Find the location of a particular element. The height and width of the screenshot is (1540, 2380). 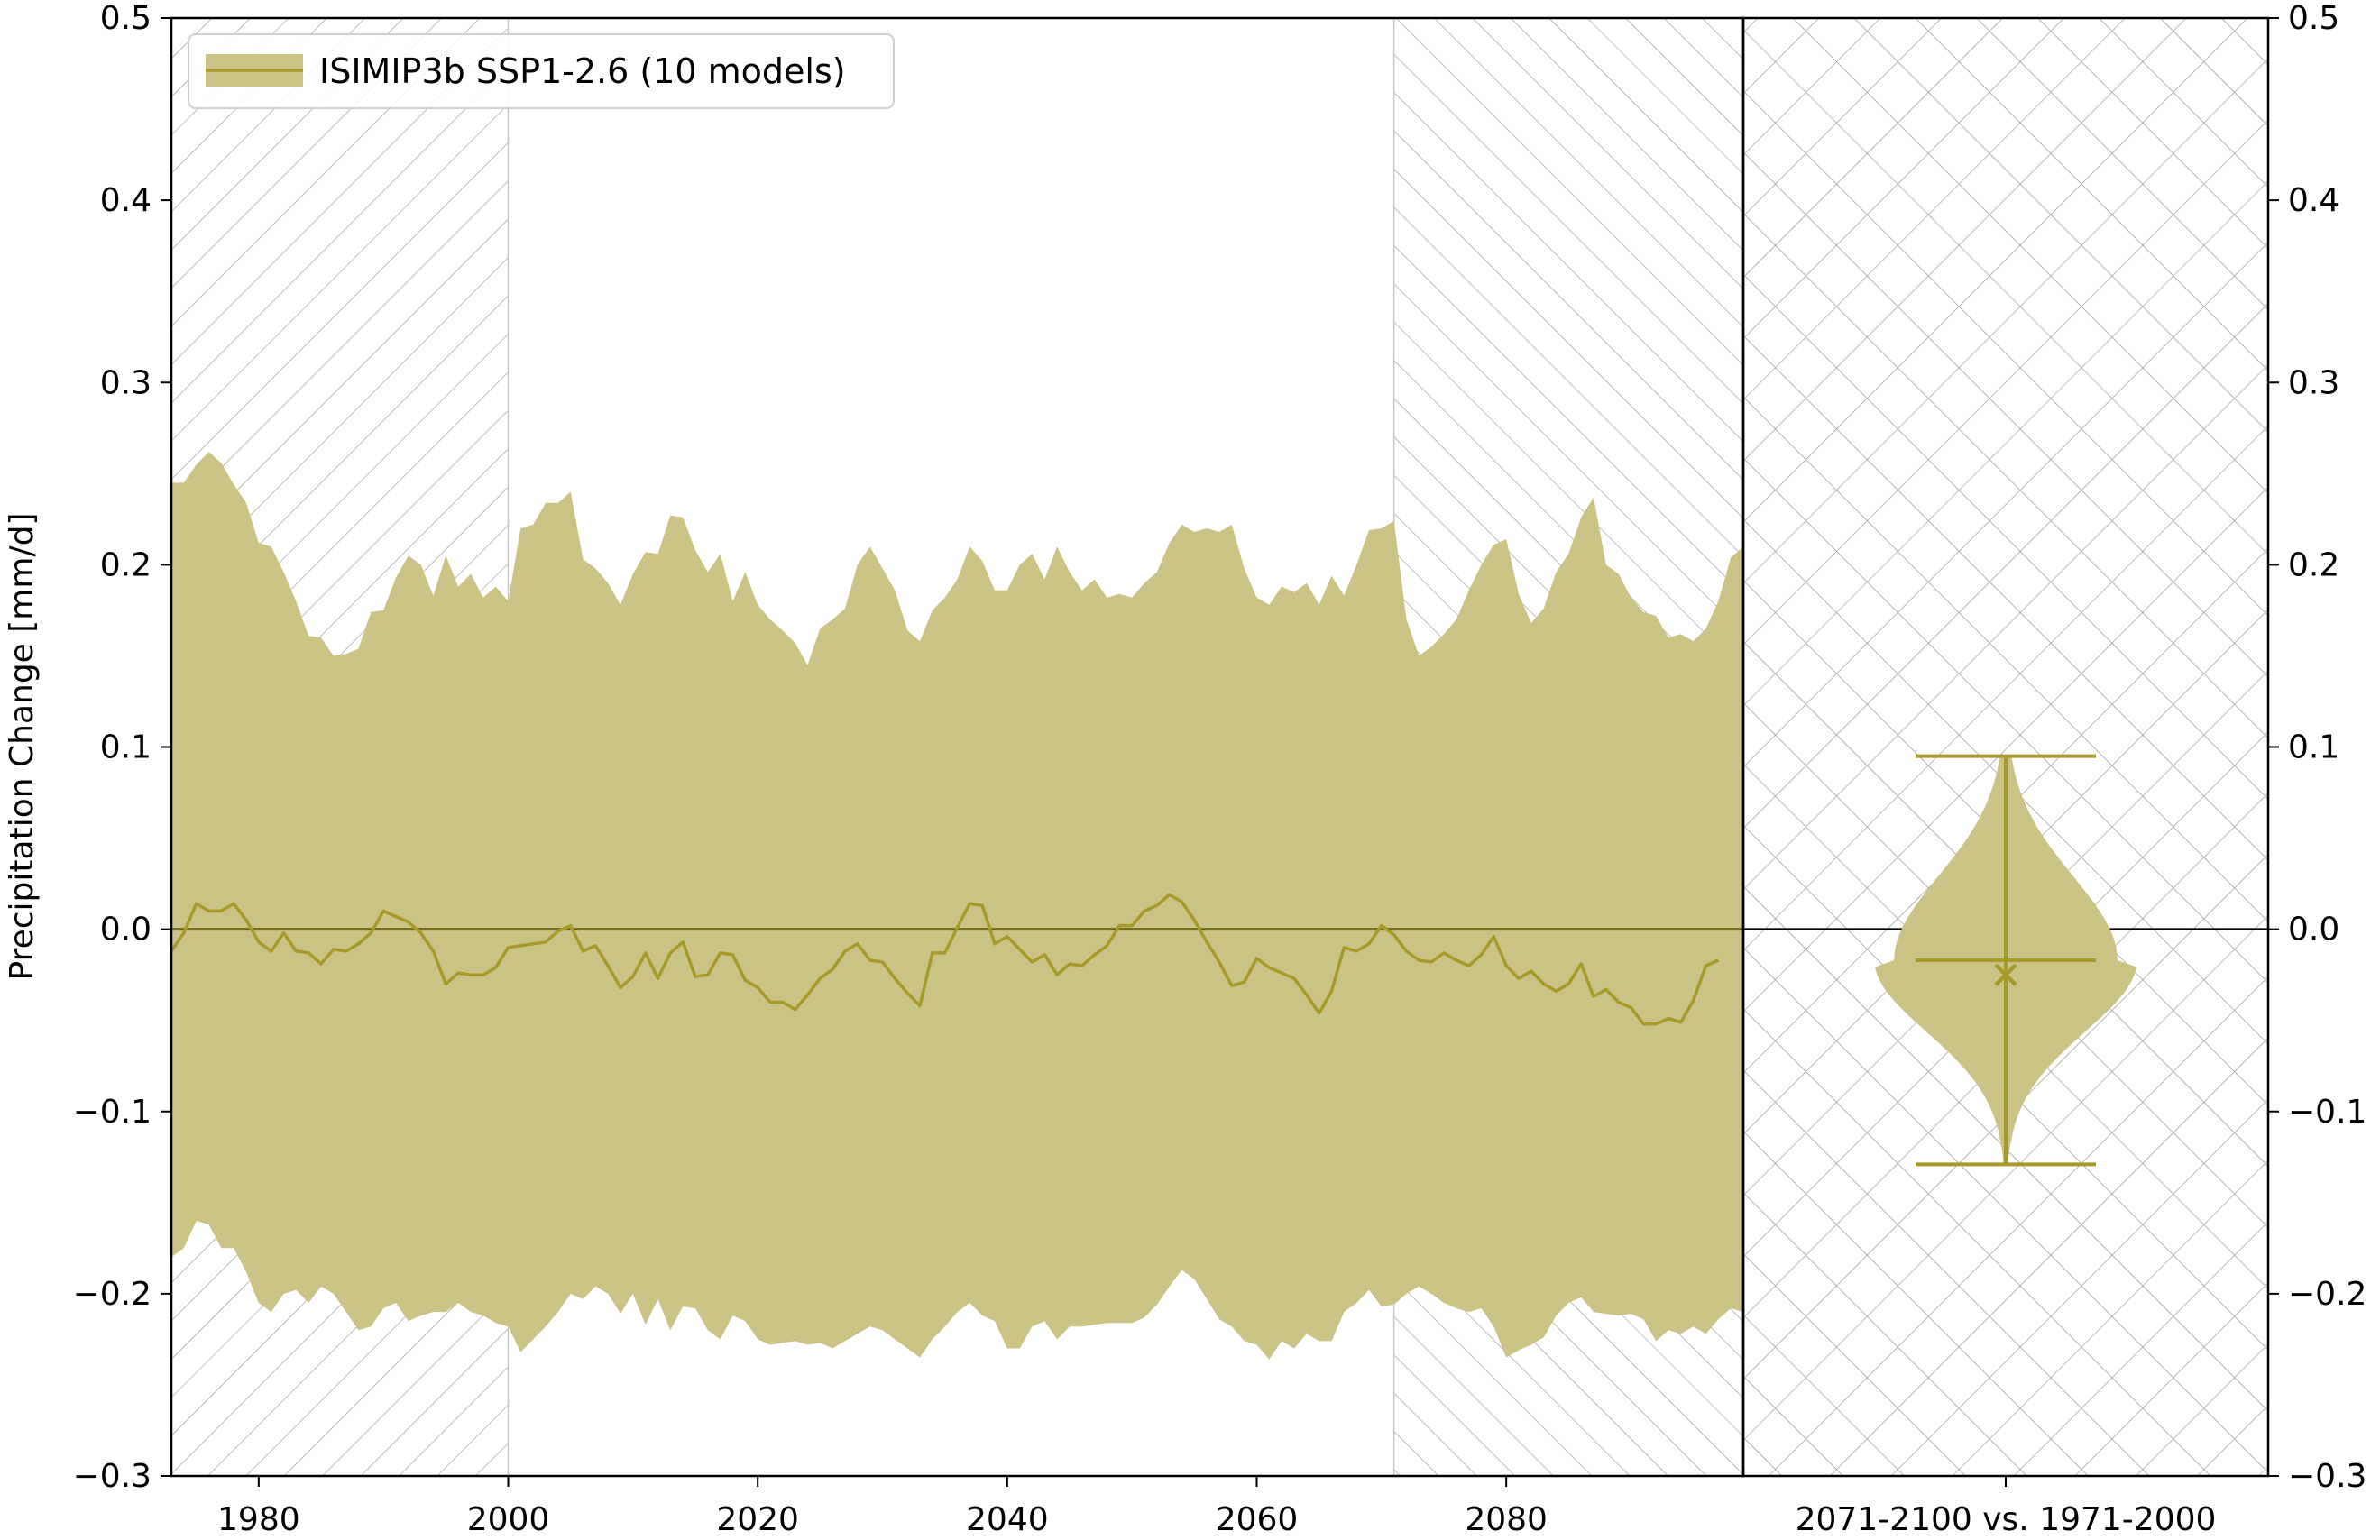

y-tick-label: −0.2 is located at coordinates (112, 1294).